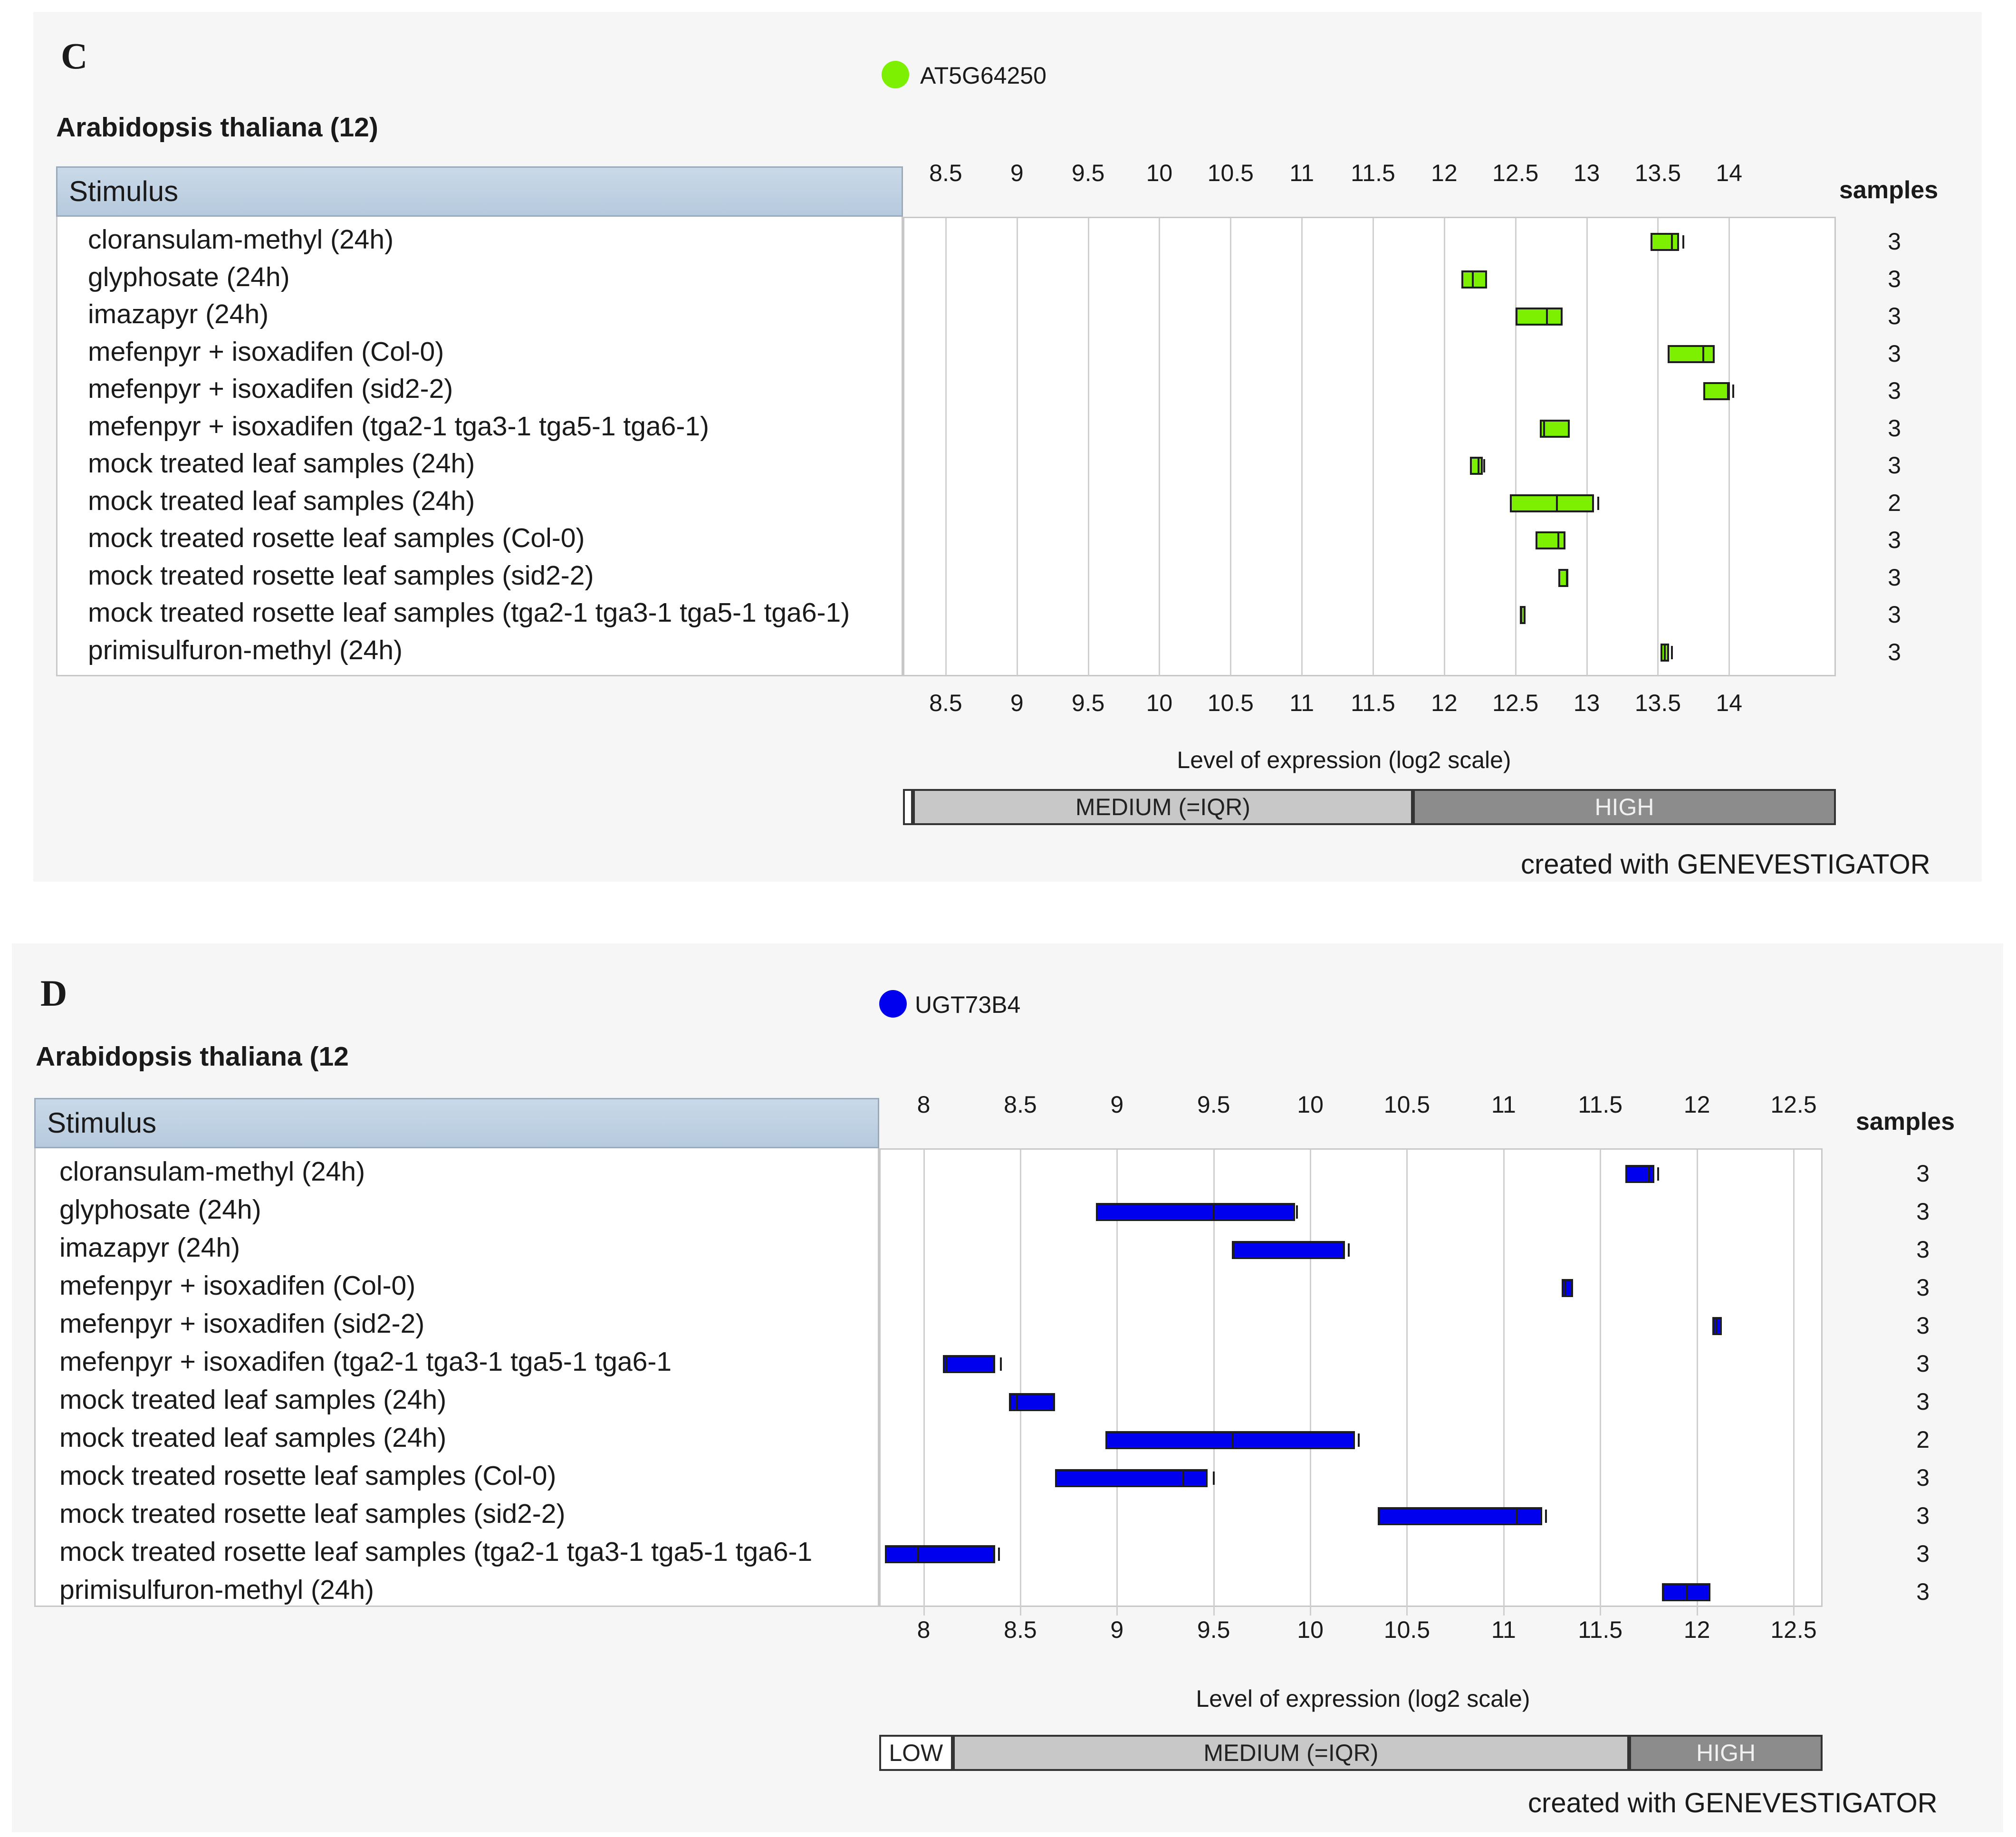 The height and width of the screenshot is (1837, 2016). Describe the element at coordinates (266, 351) in the screenshot. I see `row-label: mefenpyr + isoxadifen (Col-0)` at that location.